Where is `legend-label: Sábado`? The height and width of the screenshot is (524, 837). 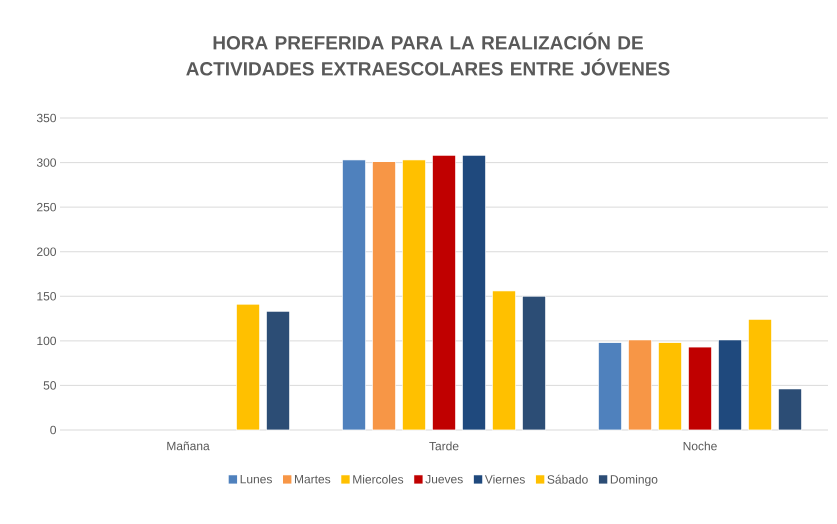 legend-label: Sábado is located at coordinates (567, 479).